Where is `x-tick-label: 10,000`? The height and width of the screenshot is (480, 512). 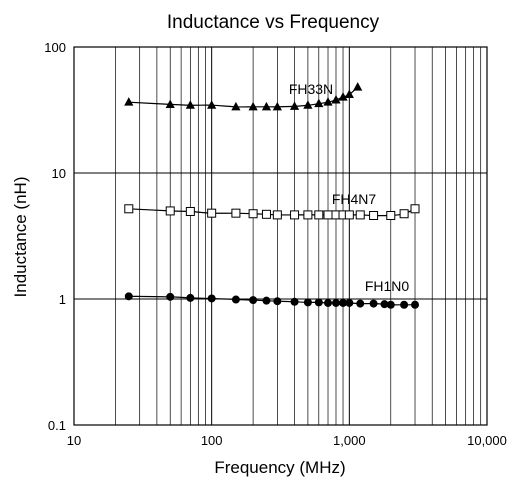
x-tick-label: 10,000 is located at coordinates (487, 440).